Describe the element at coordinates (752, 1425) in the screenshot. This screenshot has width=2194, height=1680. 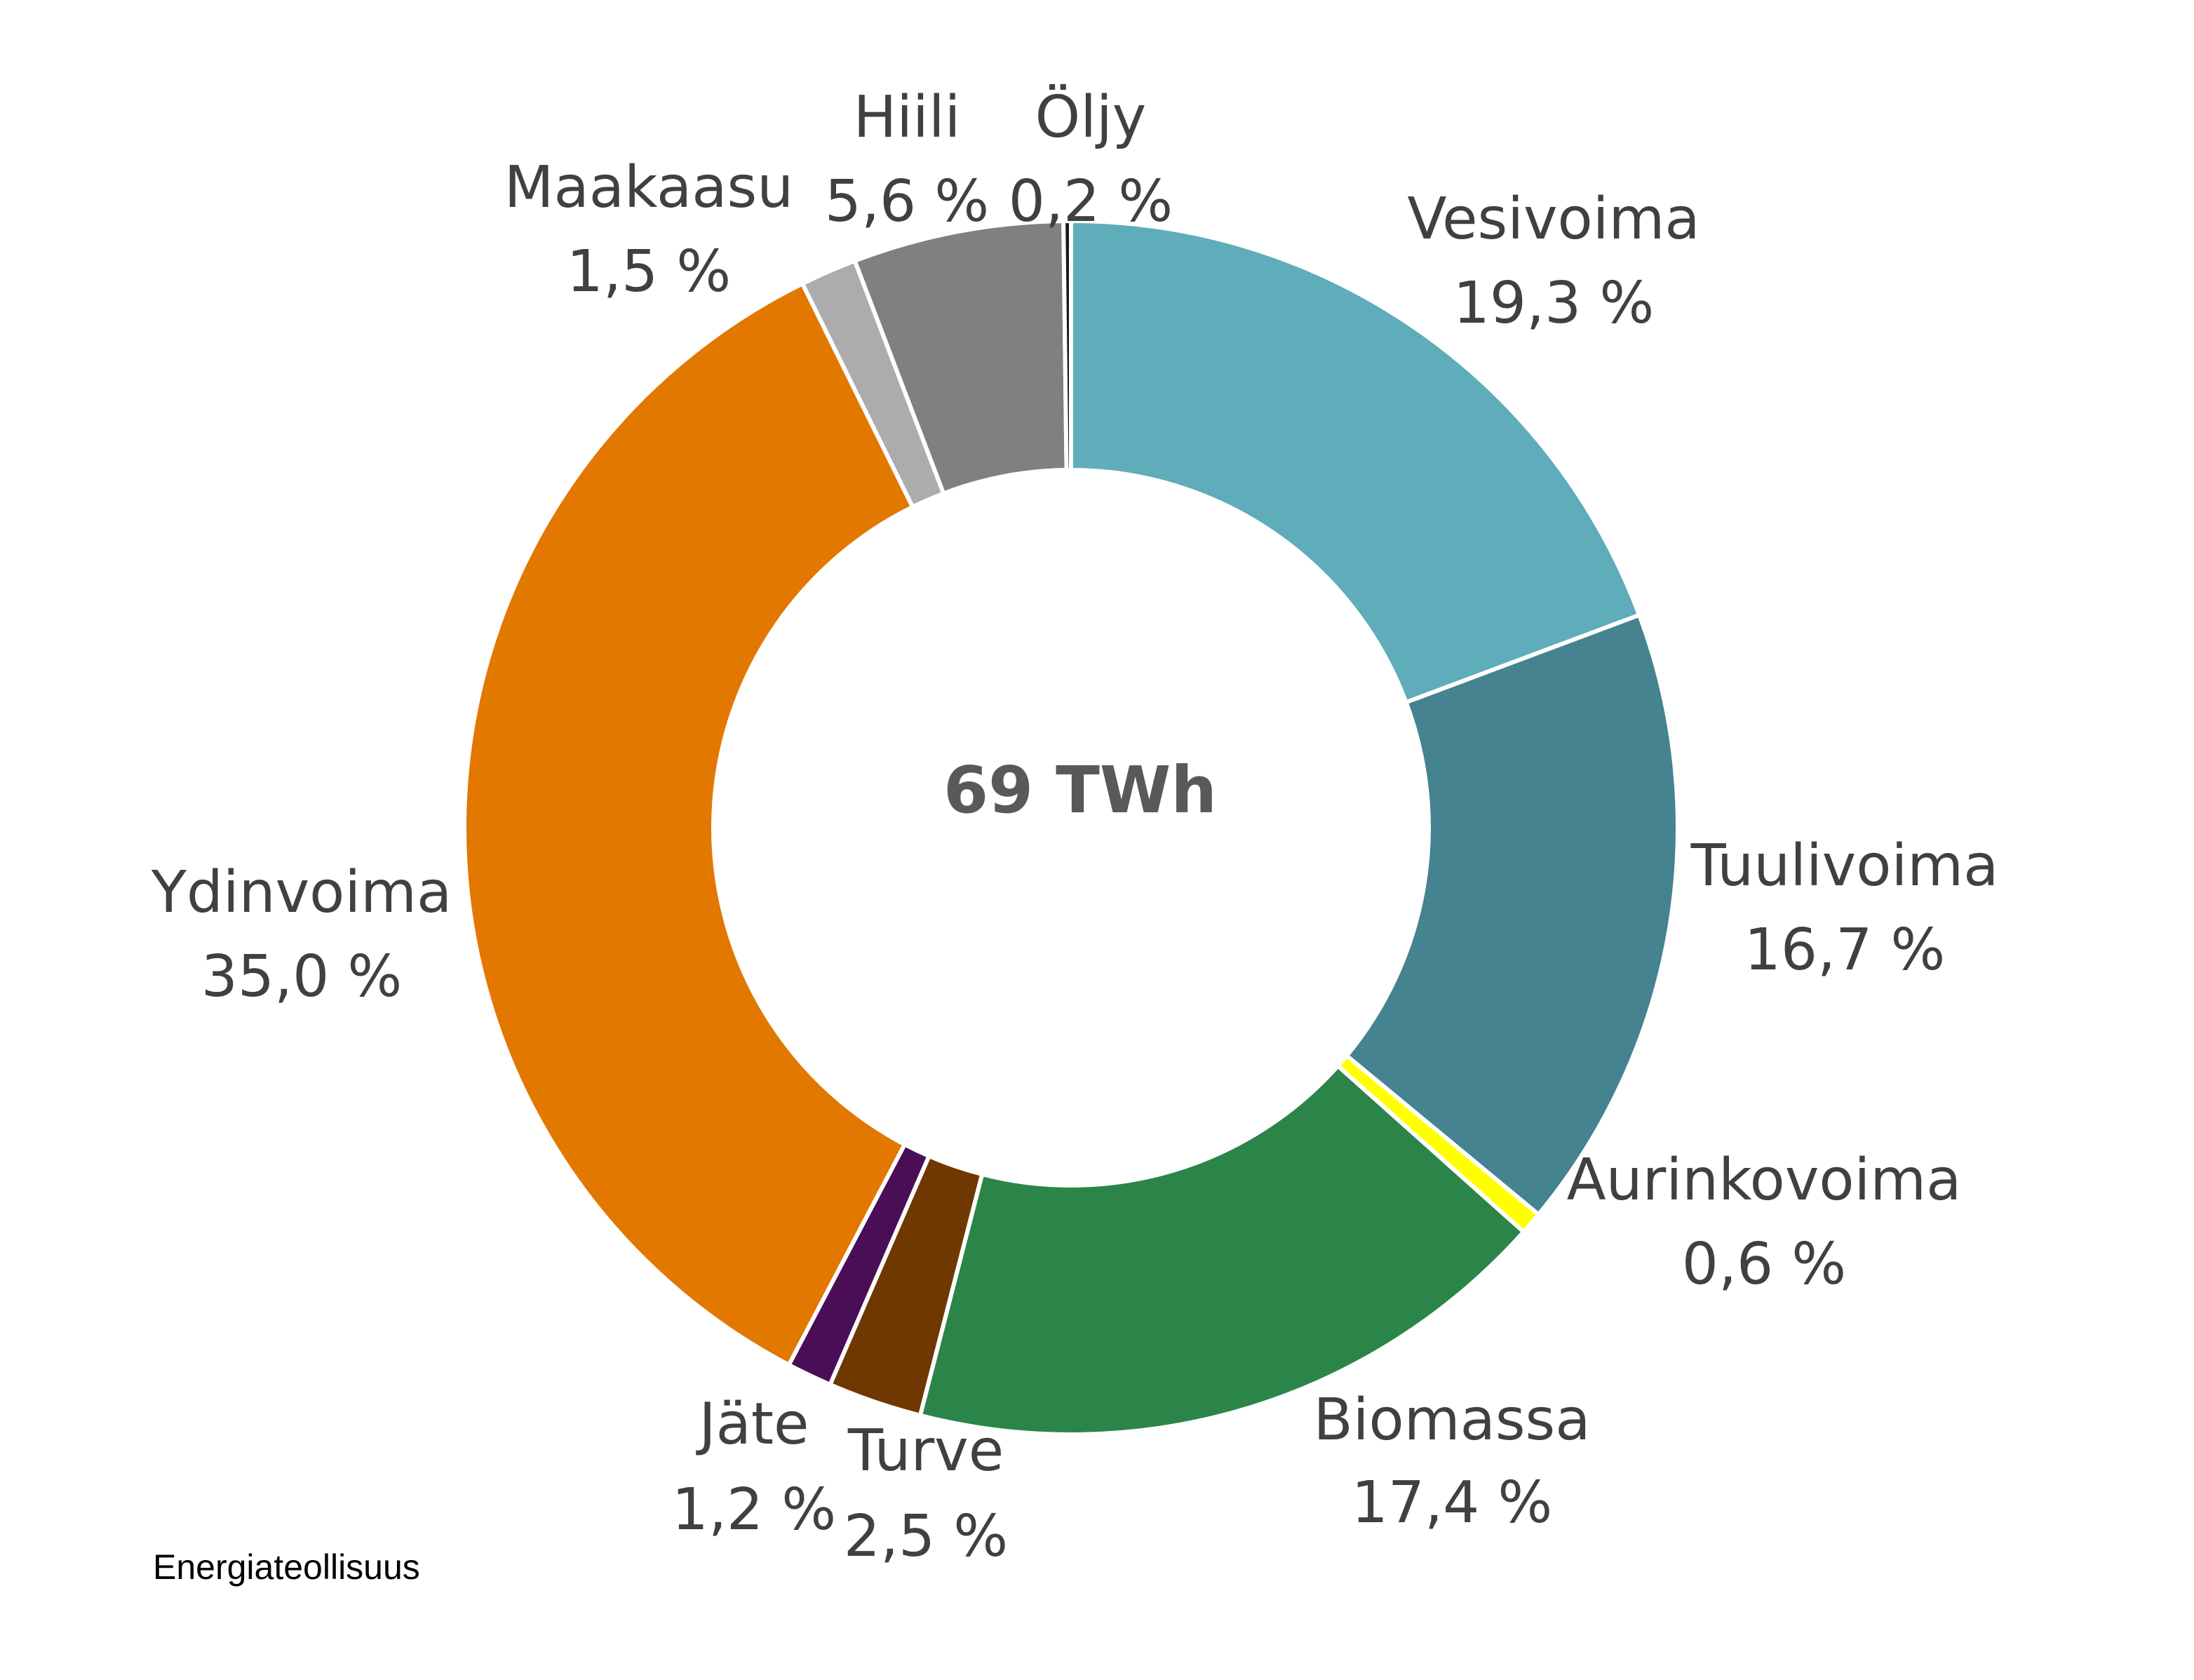
I see `slice-label-5: Jäte` at that location.